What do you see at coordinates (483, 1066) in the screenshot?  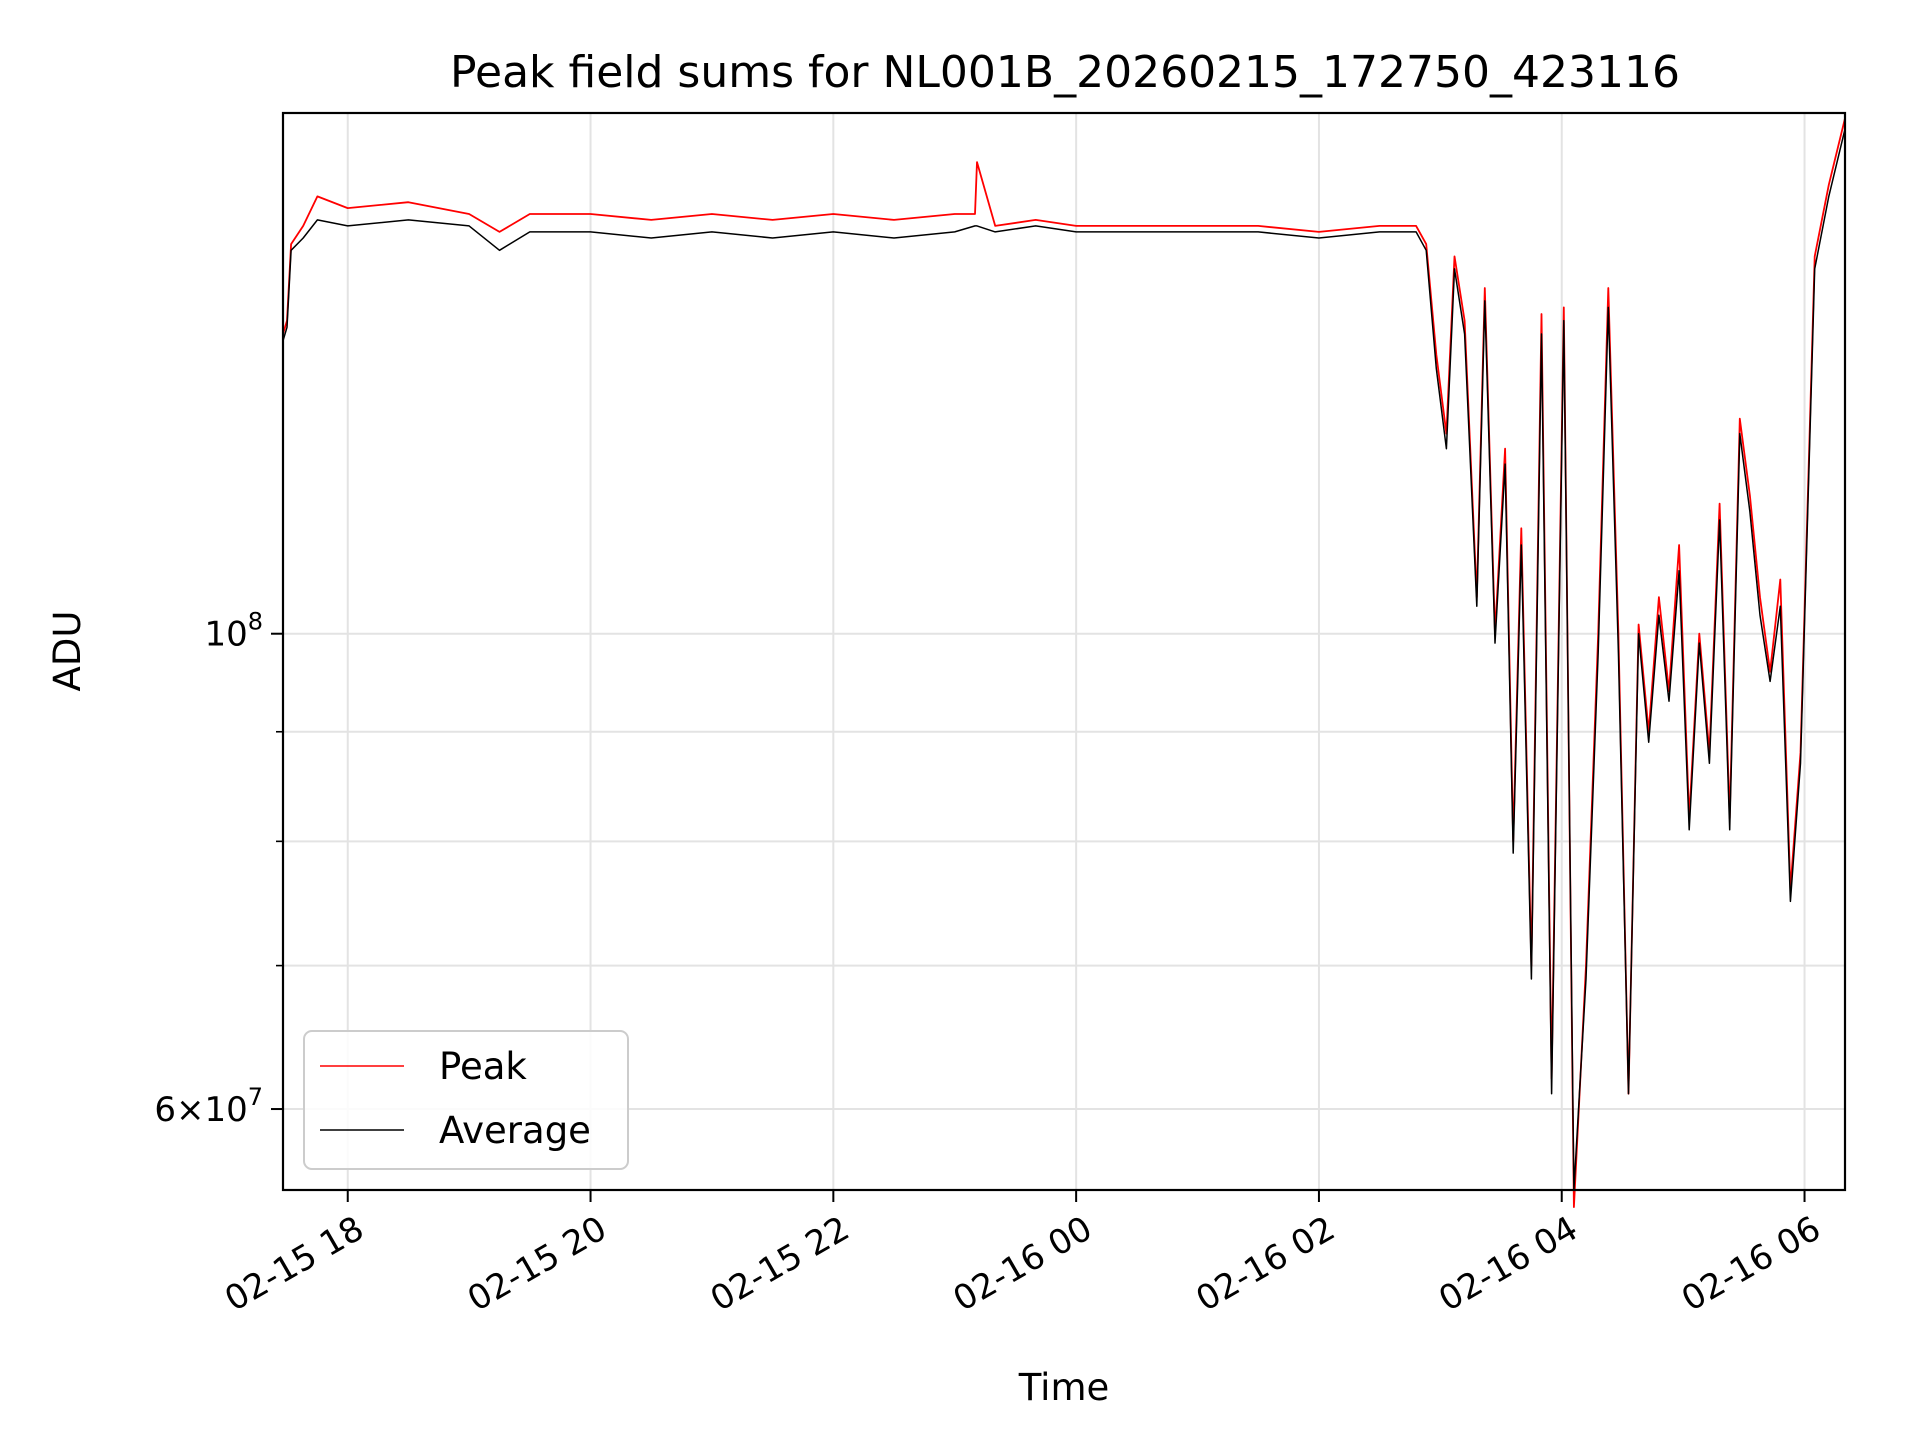 I see `legend-label-peak: Peak` at bounding box center [483, 1066].